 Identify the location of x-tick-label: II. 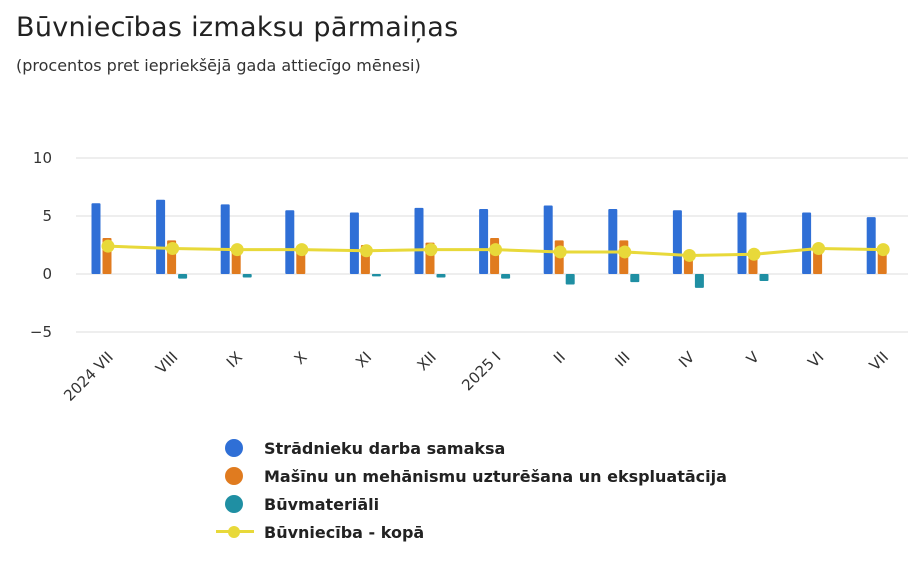
(559, 357).